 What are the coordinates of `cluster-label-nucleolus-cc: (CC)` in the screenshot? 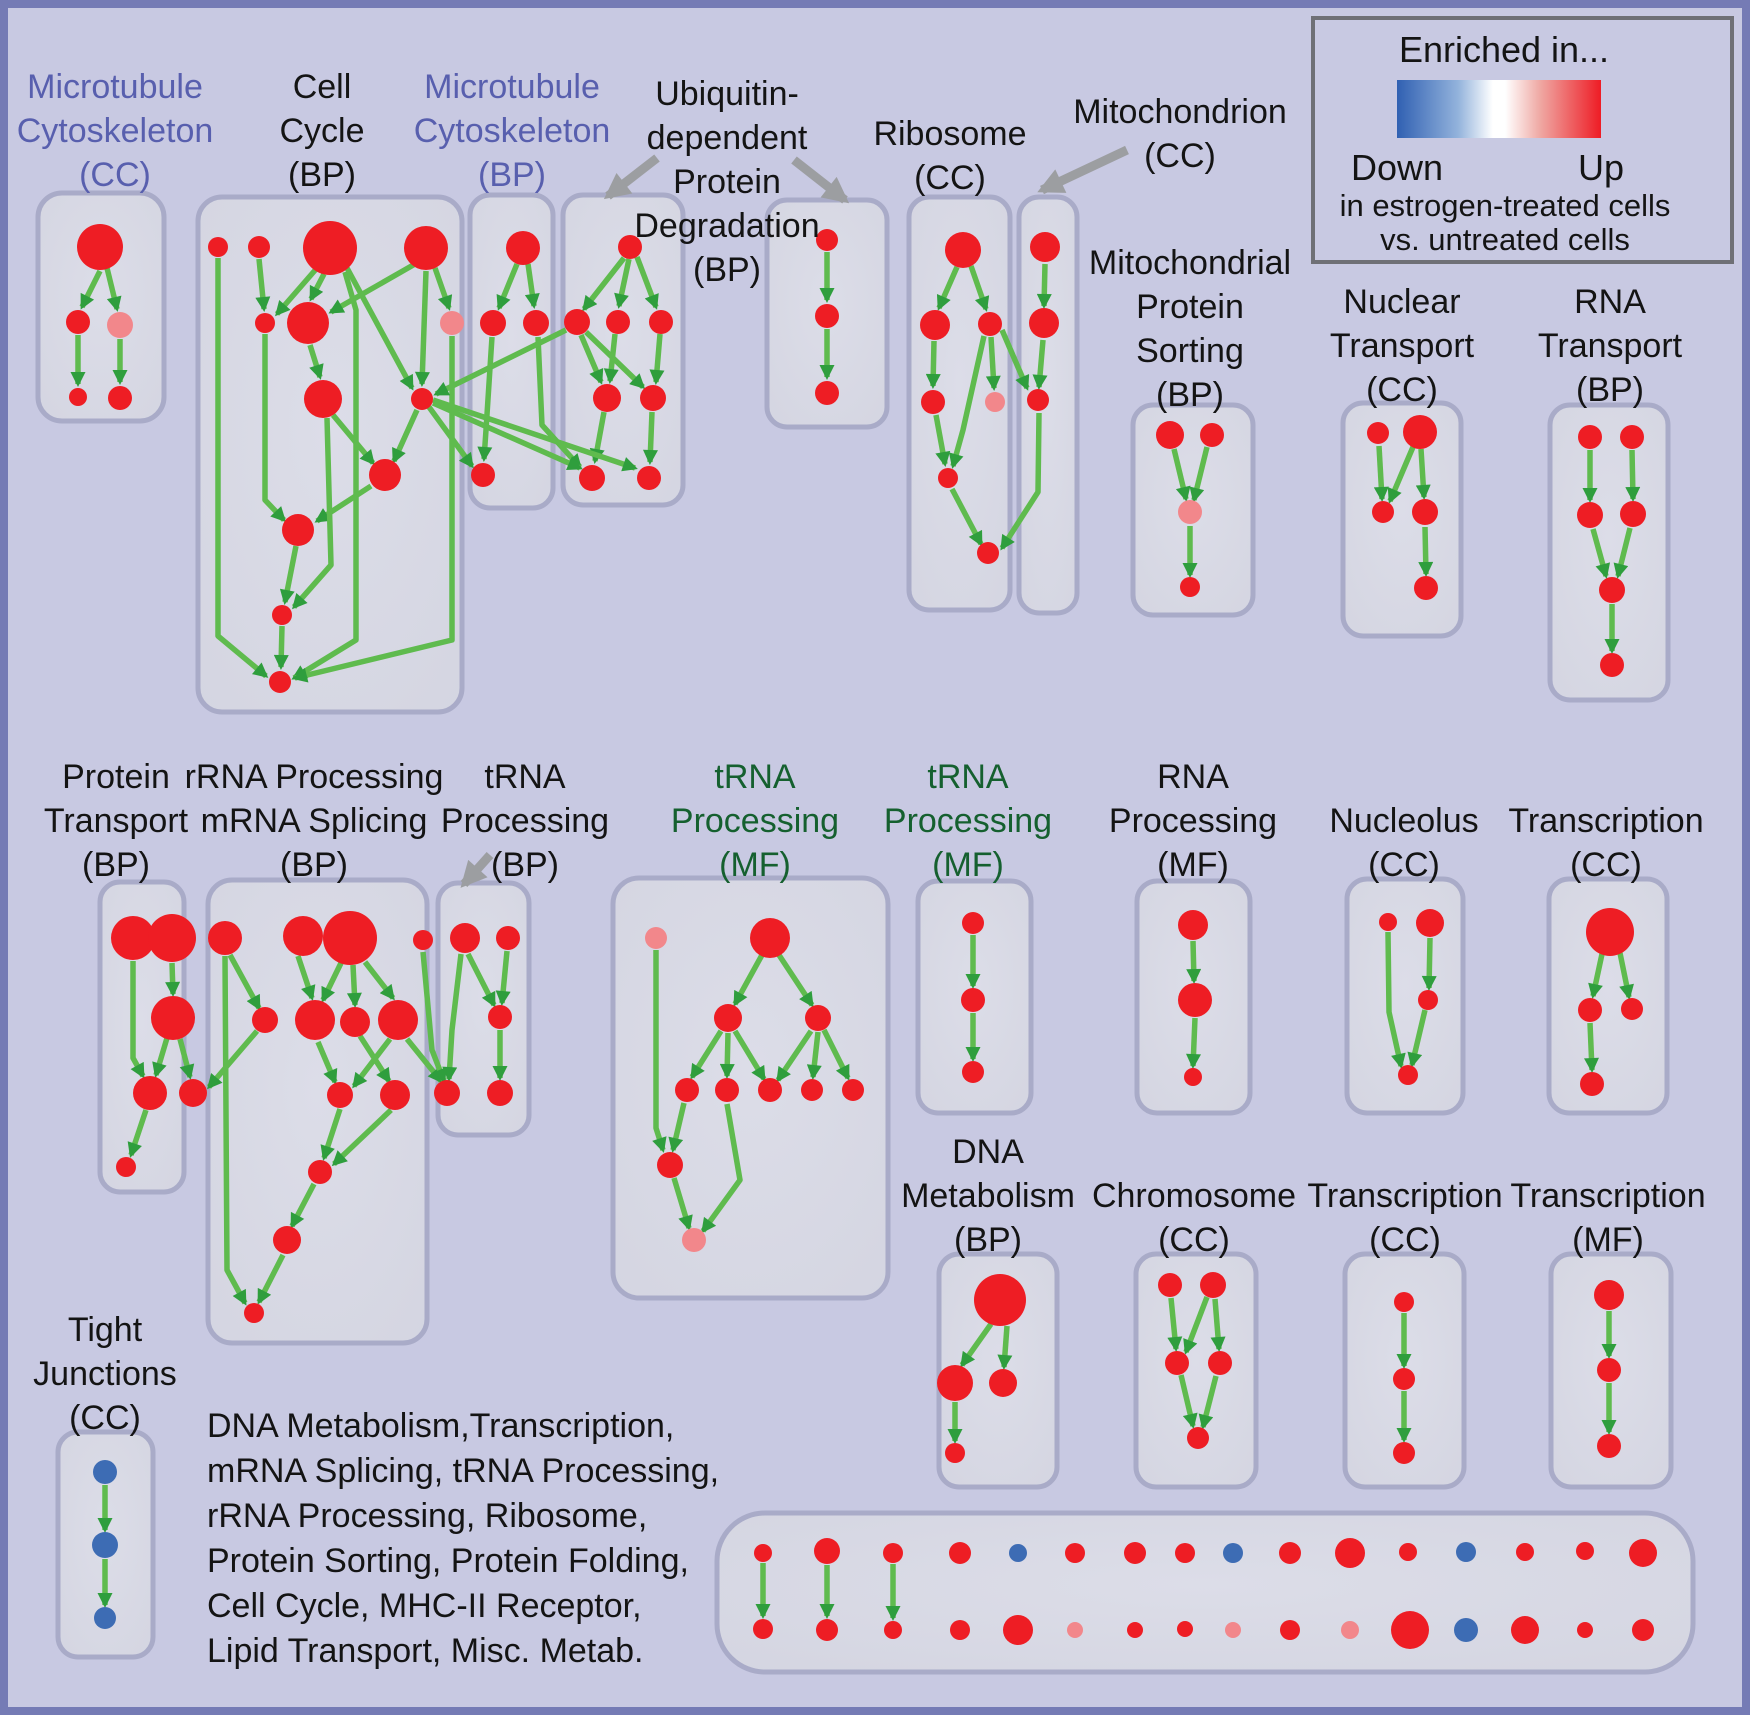 It's located at (1404, 865).